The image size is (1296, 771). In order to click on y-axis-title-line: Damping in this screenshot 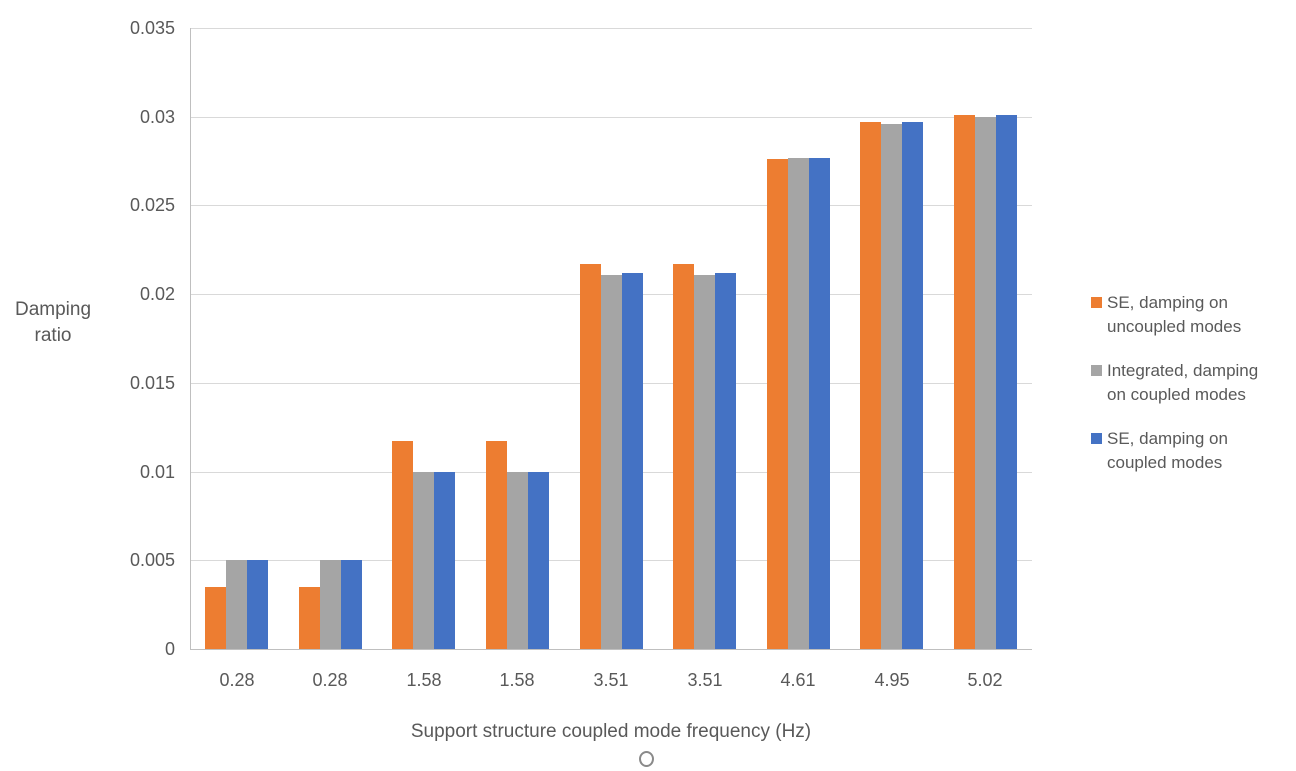, I will do `click(53, 309)`.